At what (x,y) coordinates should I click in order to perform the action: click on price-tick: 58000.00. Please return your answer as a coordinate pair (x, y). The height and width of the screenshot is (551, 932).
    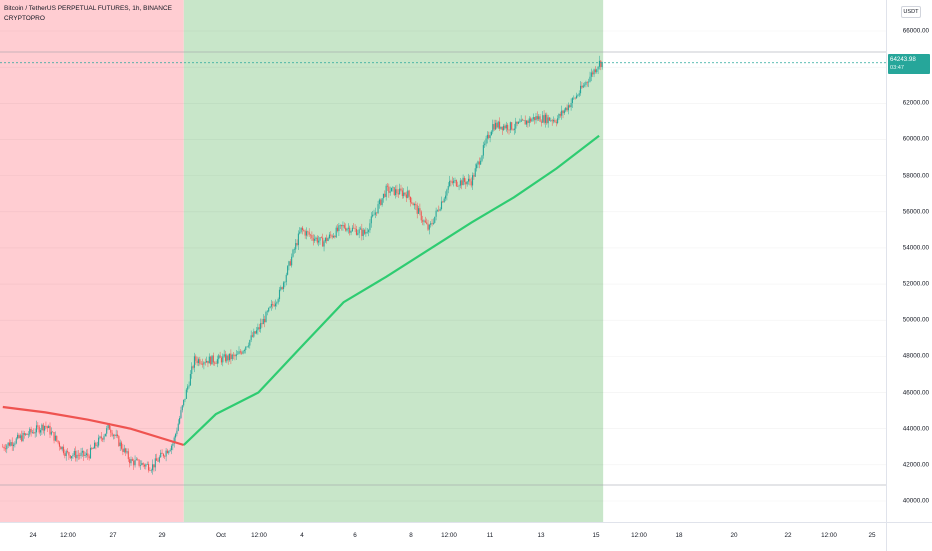
    Looking at the image, I should click on (915, 176).